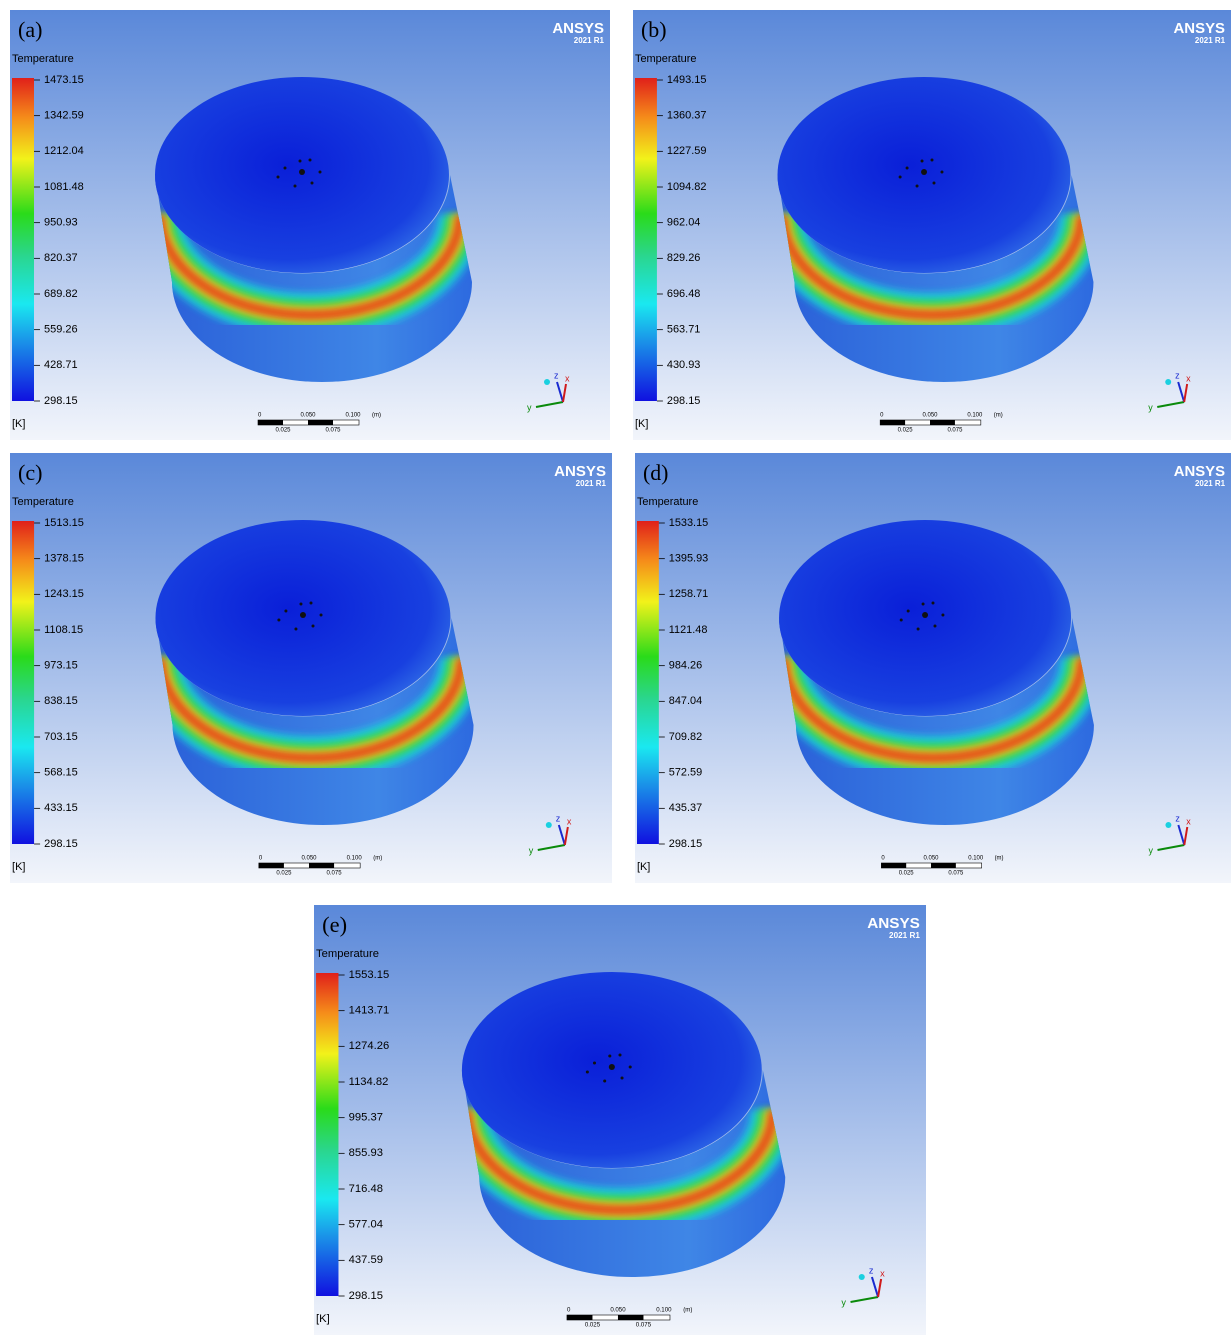 Image resolution: width=1231 pixels, height=1338 pixels. Describe the element at coordinates (64, 187) in the screenshot. I see `legend-tick-label: 1081.48` at that location.